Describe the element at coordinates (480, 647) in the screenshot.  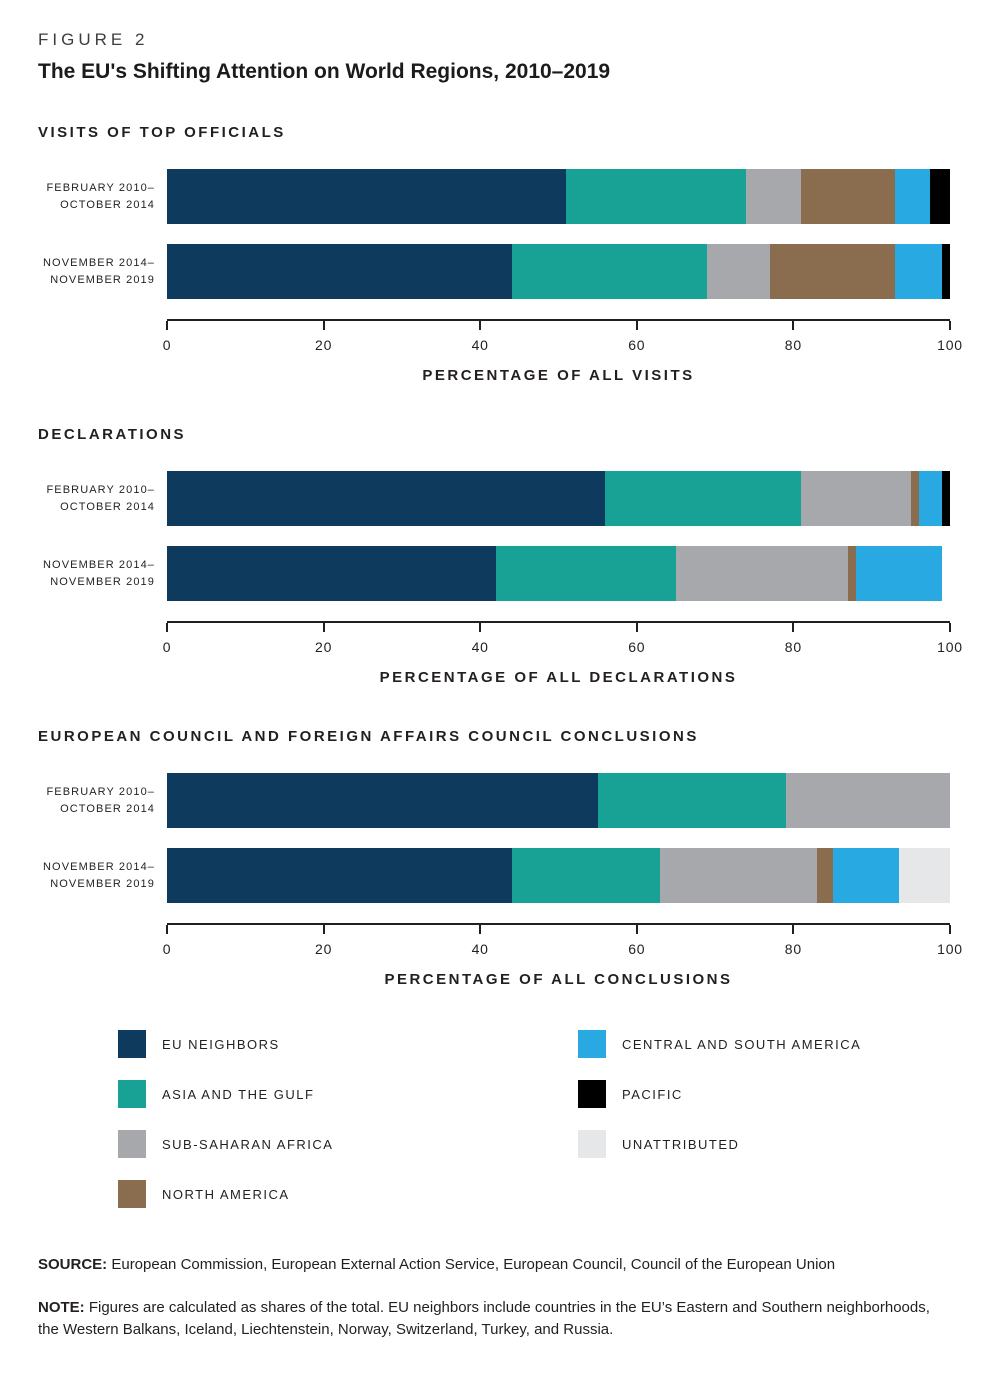
I see `axis-tick-label: 40` at that location.